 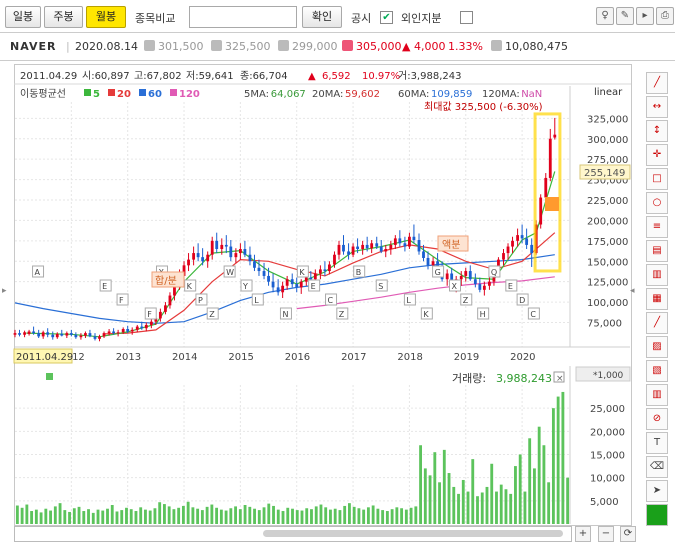 What do you see at coordinates (409, 357) in the screenshot?
I see `year-tick-label: 2018` at bounding box center [409, 357].